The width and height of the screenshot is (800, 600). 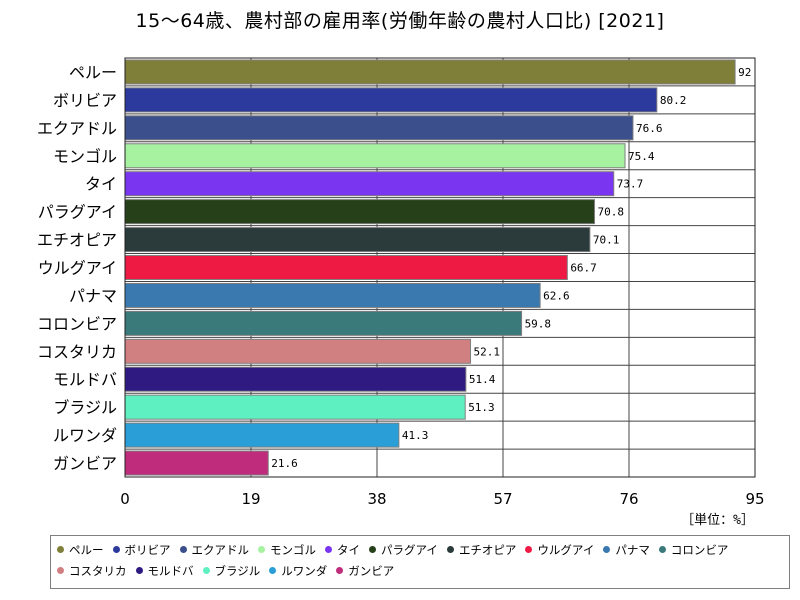 I want to click on legend-label: パナマ, so click(x=632, y=549).